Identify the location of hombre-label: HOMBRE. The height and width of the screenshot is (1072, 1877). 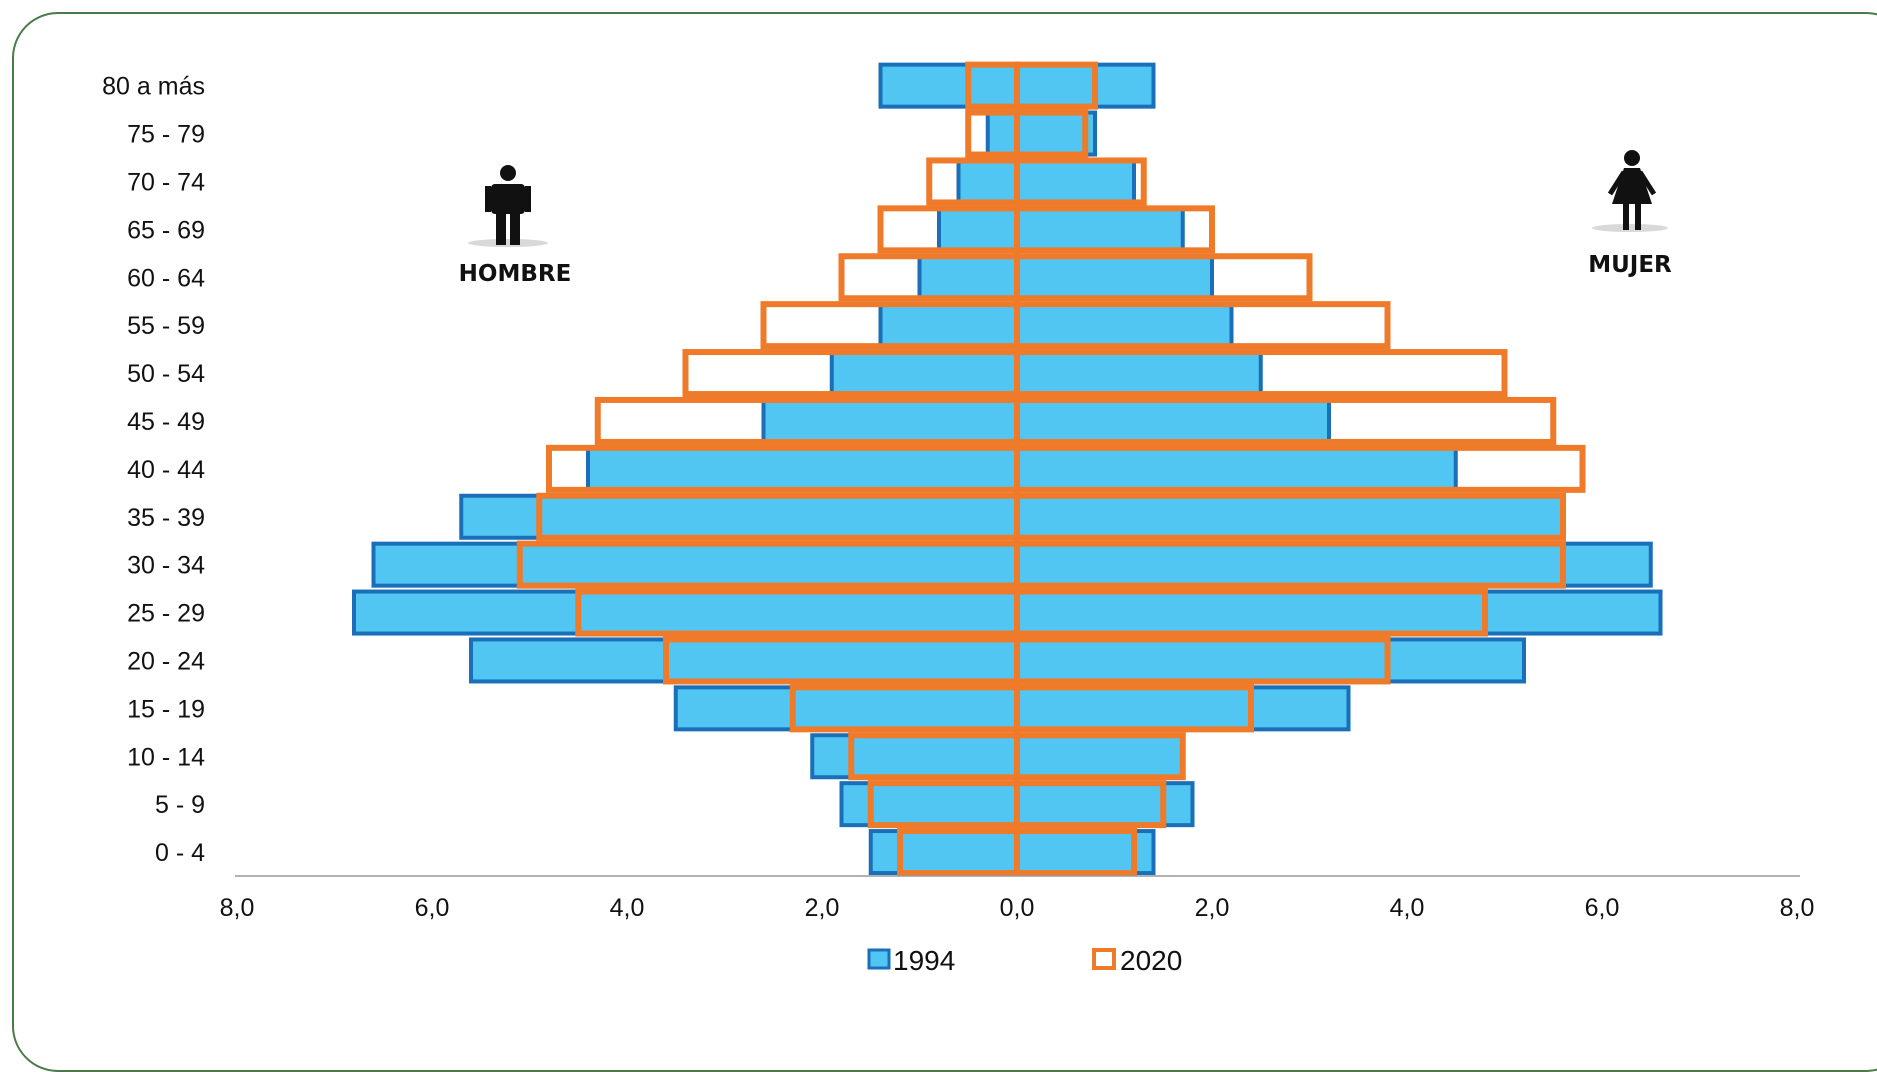
(515, 274).